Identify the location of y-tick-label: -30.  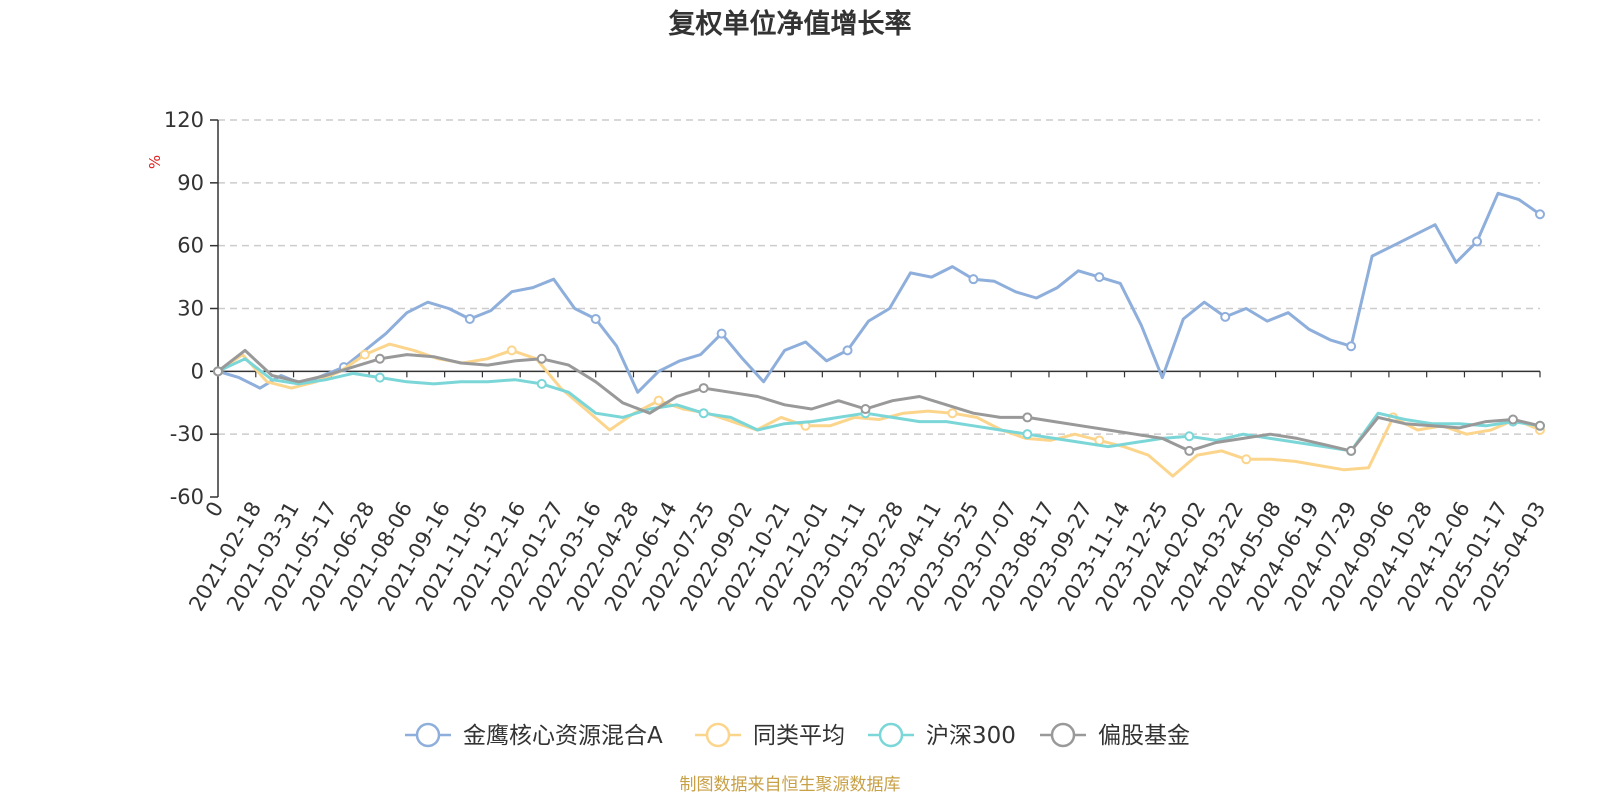
(187, 434).